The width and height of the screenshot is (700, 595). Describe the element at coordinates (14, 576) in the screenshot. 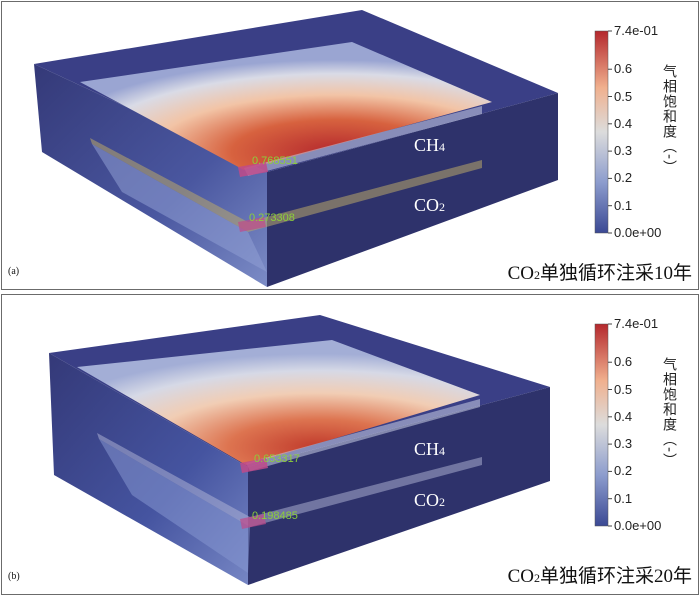

I see `panel-letter: (b)` at that location.